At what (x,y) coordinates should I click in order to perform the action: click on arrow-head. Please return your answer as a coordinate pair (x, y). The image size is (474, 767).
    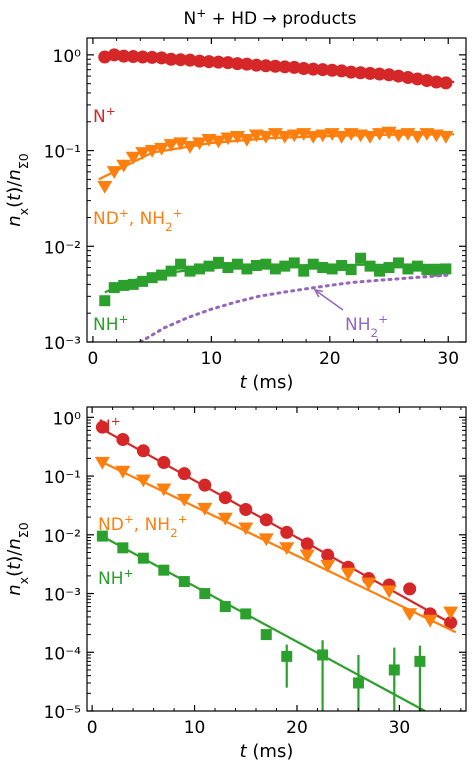
    Looking at the image, I should click on (318, 293).